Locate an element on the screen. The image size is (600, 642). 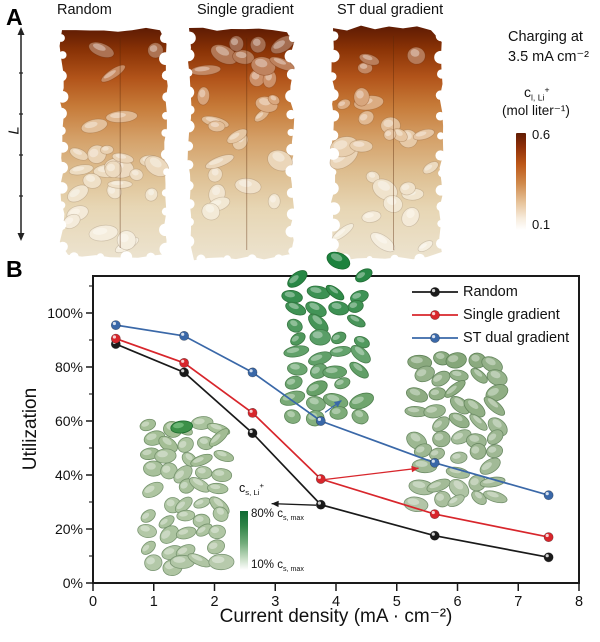
chart-legend: Random Single gradient ST dual gradient is located at coordinates (490, 315).